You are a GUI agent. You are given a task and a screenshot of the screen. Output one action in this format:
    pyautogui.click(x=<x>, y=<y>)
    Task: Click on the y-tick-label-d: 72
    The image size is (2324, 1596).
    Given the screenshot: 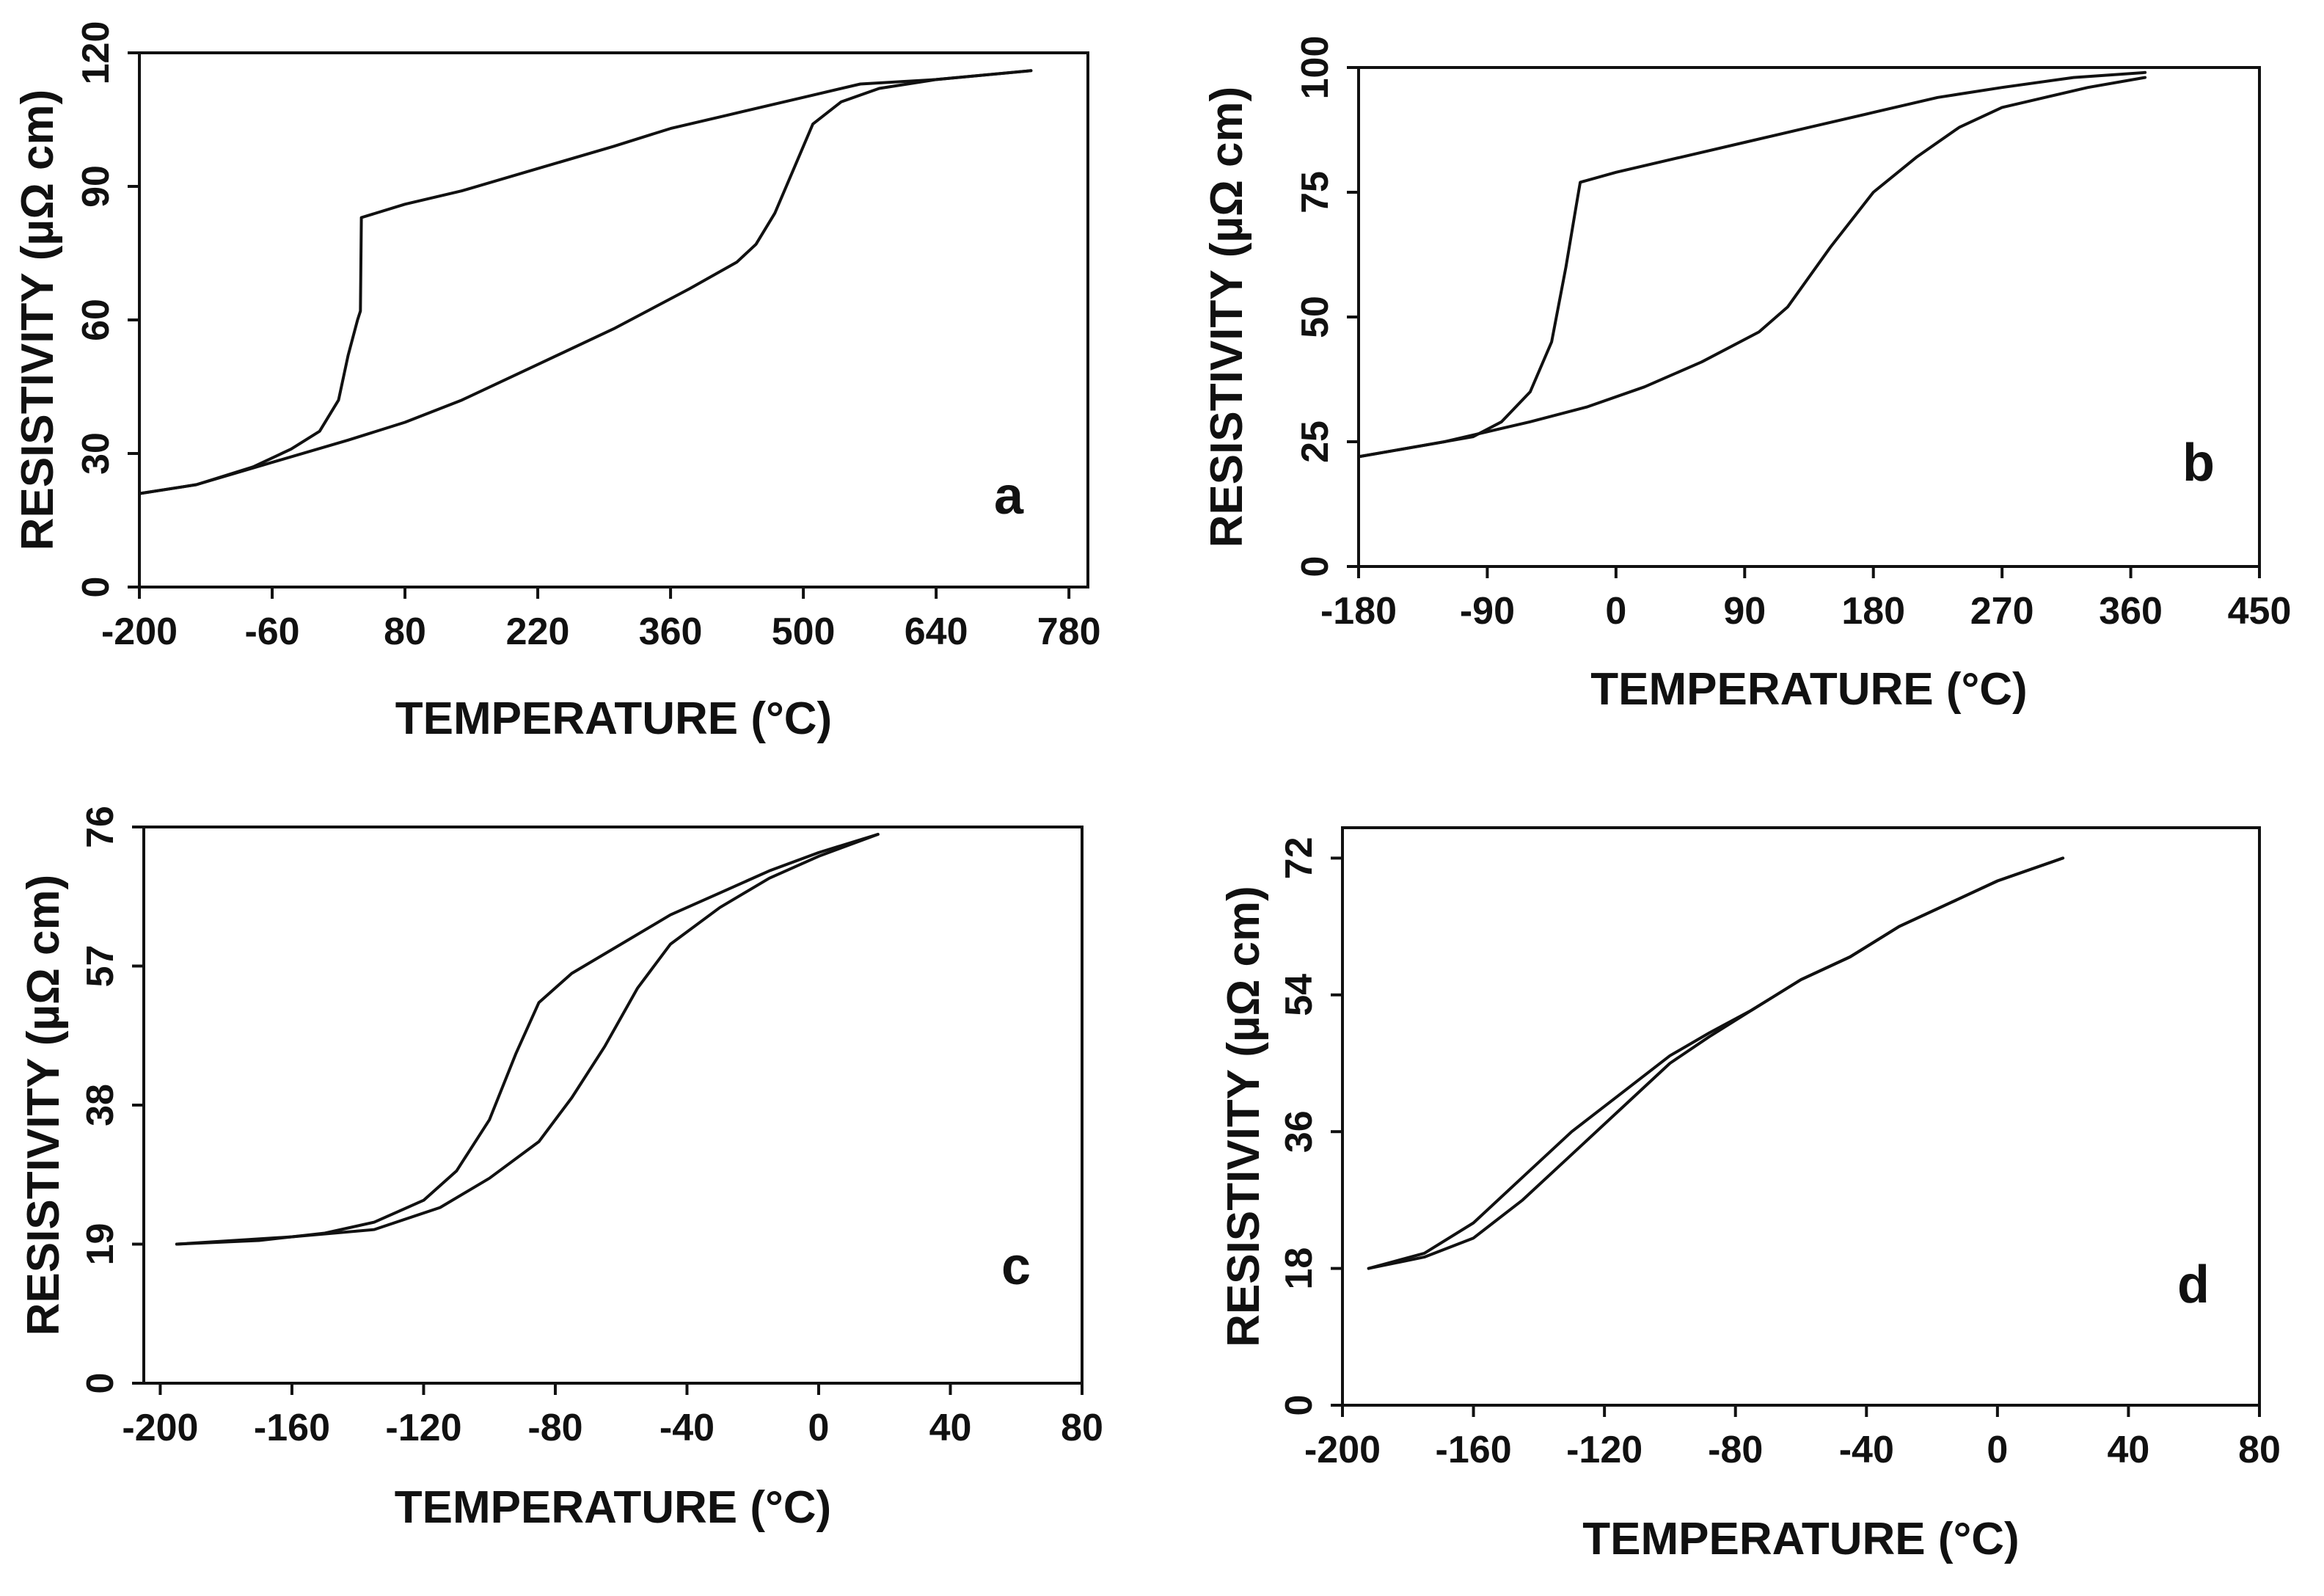 What is the action you would take?
    pyautogui.click(x=1299, y=858)
    